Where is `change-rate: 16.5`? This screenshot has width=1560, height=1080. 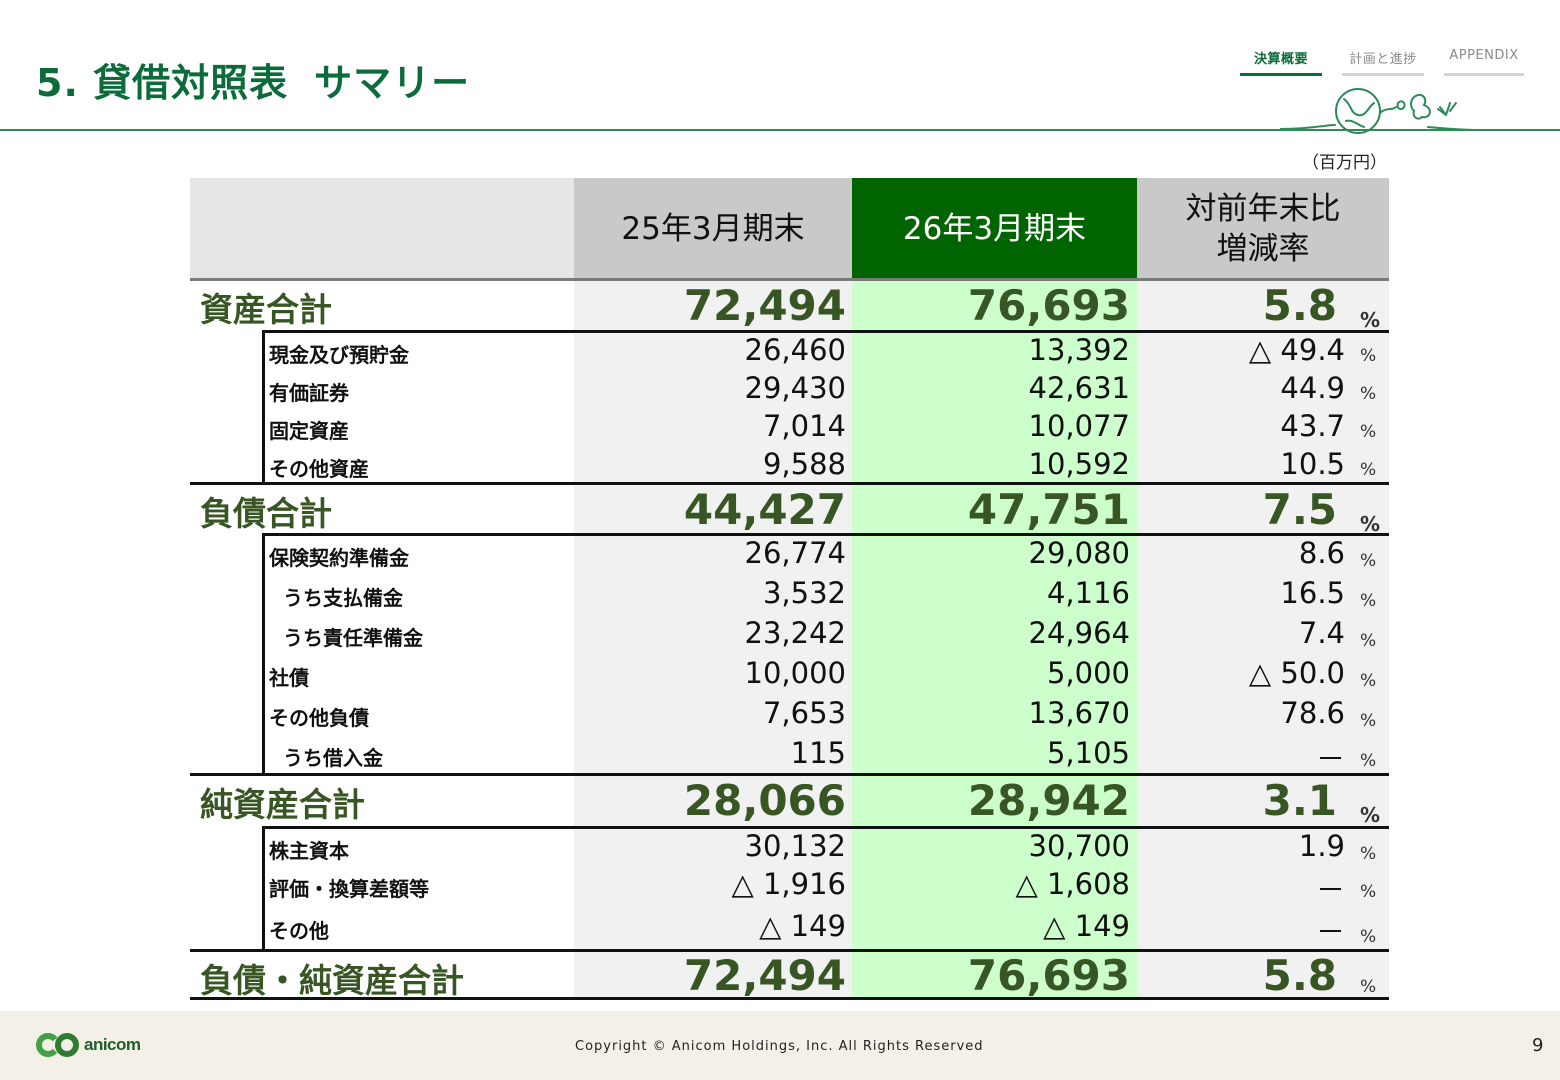 change-rate: 16.5 is located at coordinates (1312, 593).